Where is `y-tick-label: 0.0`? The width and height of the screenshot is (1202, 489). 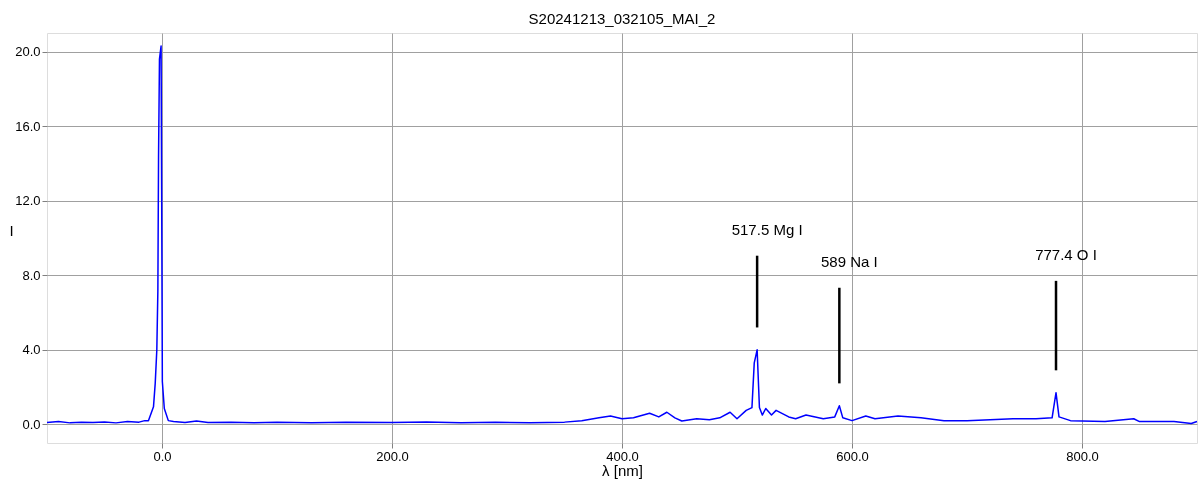
y-tick-label: 0.0 is located at coordinates (31, 424).